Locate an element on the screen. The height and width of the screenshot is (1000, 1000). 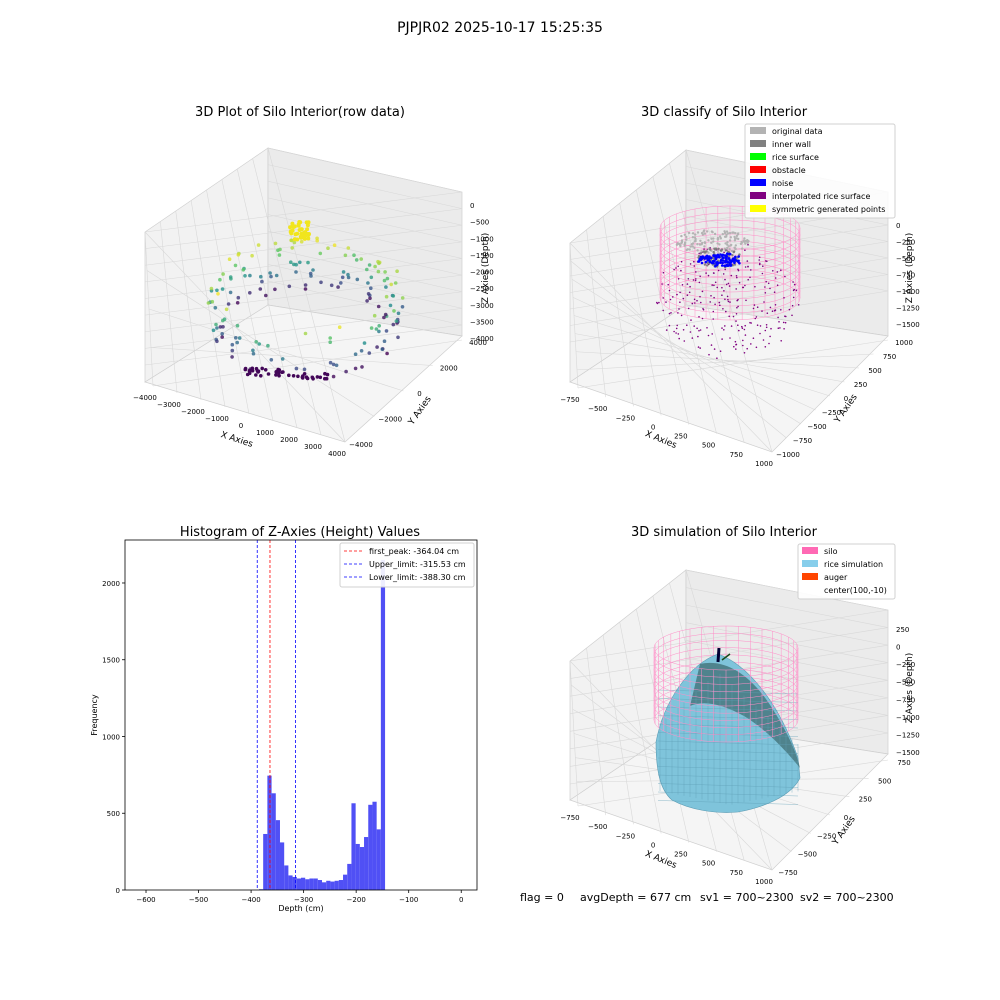
z-tick-label: −1250 is located at coordinates (908, 735).